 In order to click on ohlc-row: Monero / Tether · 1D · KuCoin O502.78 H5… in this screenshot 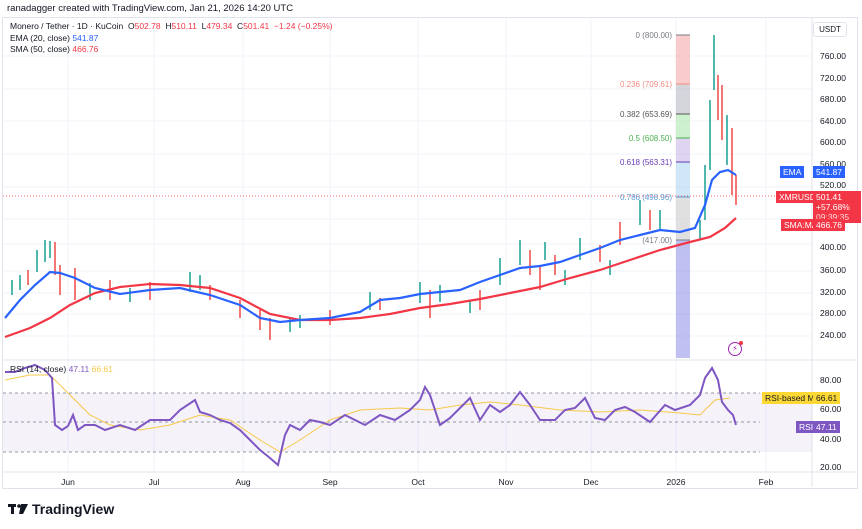, I will do `click(171, 26)`.